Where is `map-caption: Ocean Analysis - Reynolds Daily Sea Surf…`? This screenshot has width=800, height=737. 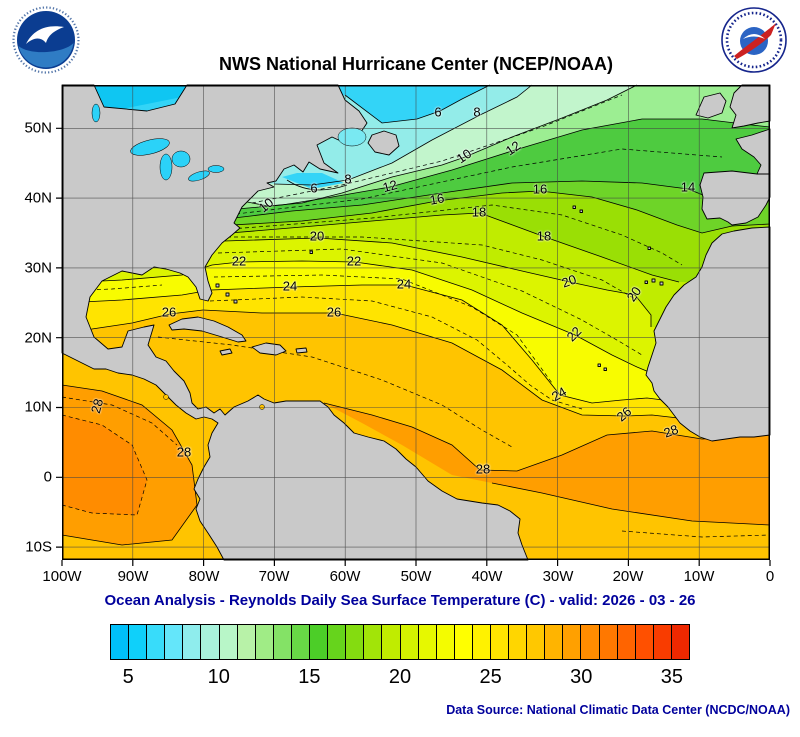
map-caption: Ocean Analysis - Reynolds Daily Sea Surf… is located at coordinates (400, 600).